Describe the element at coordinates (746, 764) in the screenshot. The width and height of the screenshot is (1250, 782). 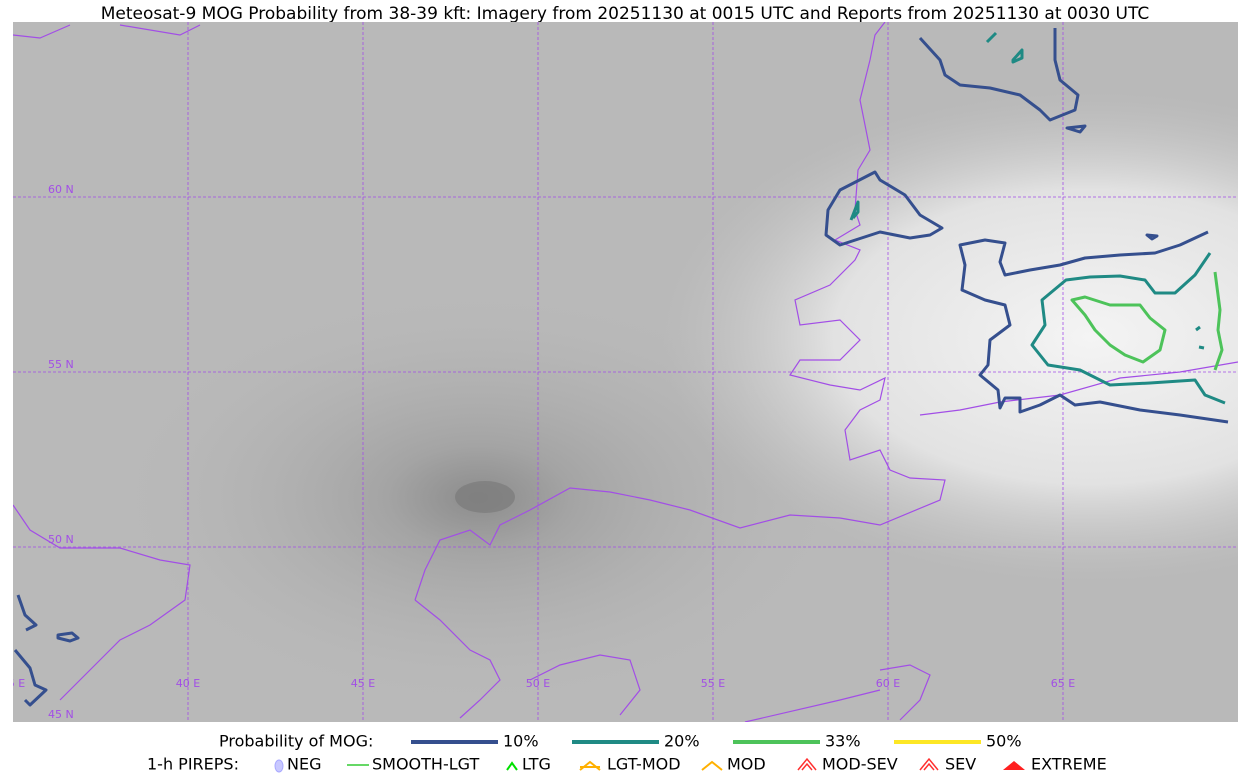
I see `pirep-label: MOD` at that location.